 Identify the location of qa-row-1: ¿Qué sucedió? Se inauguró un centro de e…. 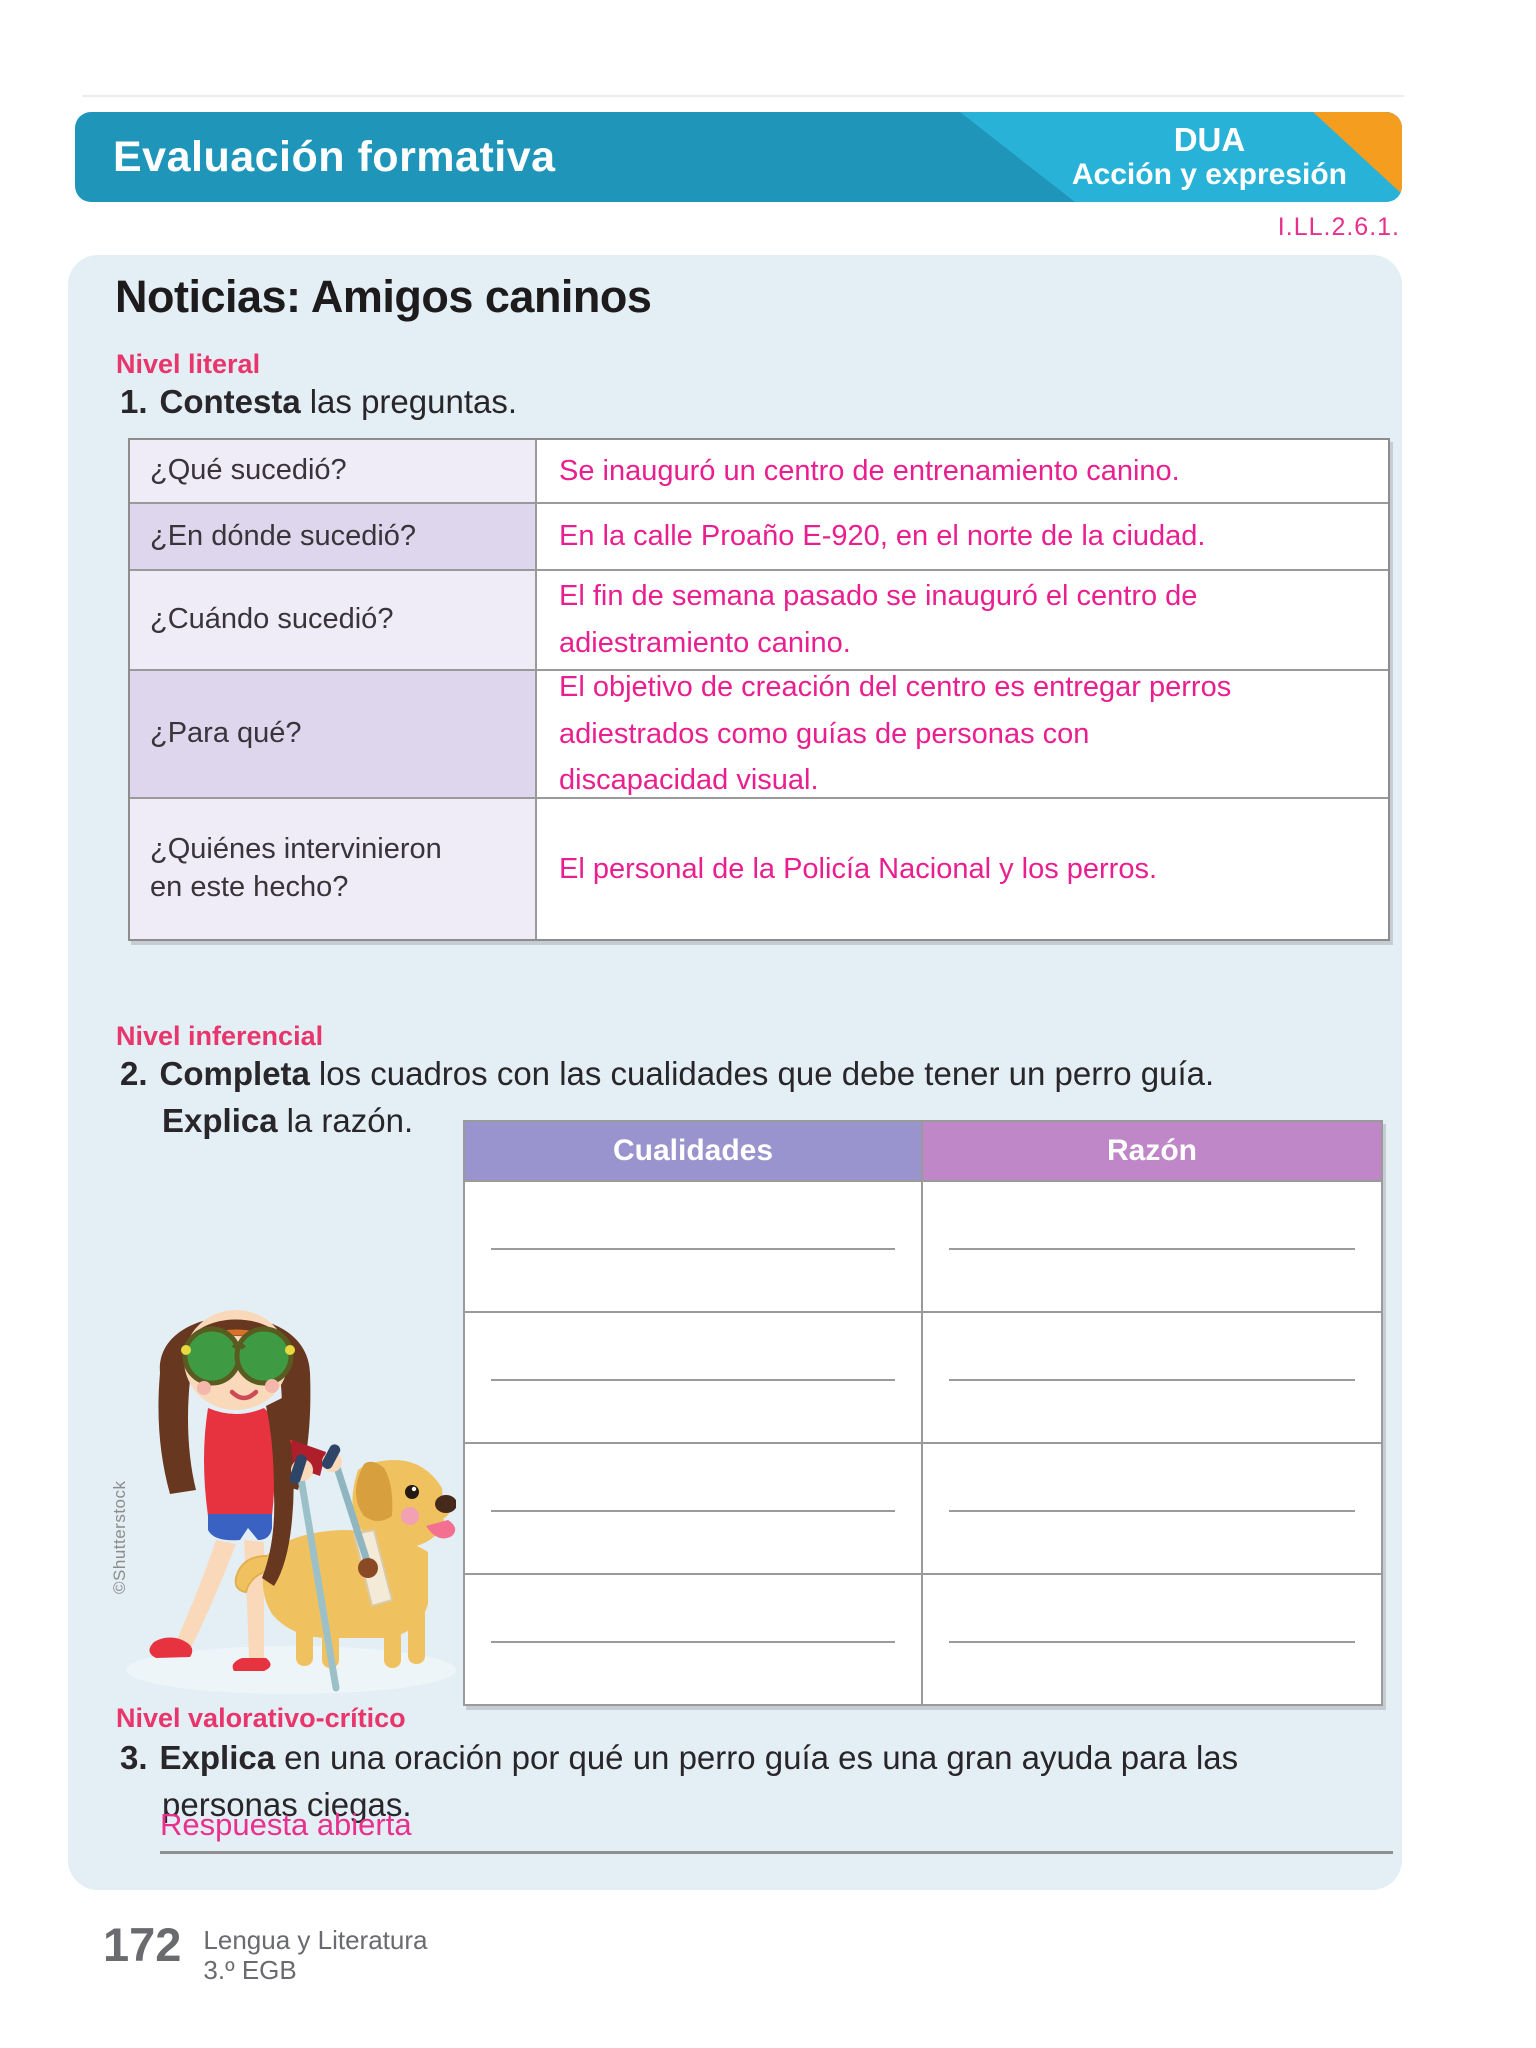
(759, 471).